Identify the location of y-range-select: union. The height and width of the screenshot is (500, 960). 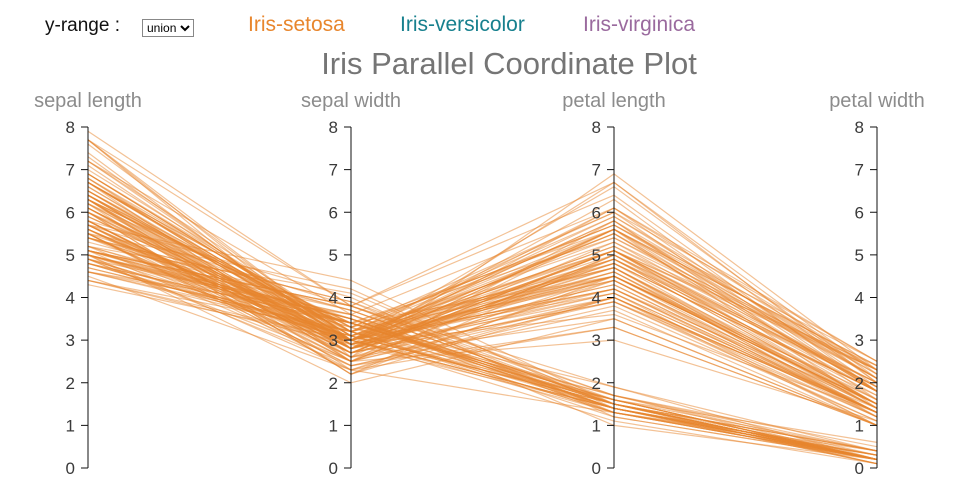
(168, 28).